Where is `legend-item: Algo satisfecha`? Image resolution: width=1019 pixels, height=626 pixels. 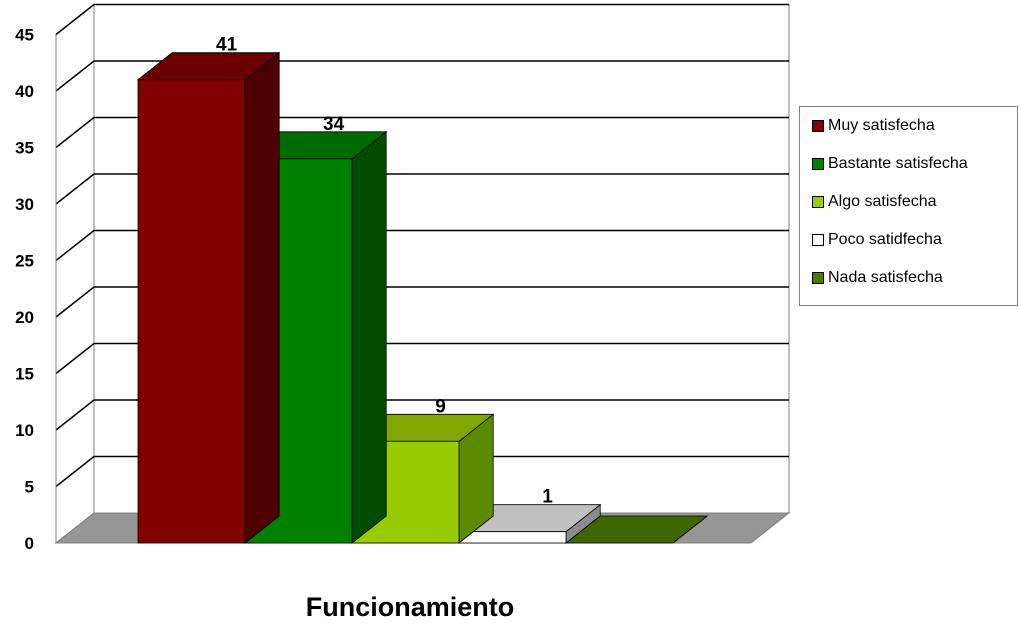
legend-item: Algo satisfecha is located at coordinates (874, 202).